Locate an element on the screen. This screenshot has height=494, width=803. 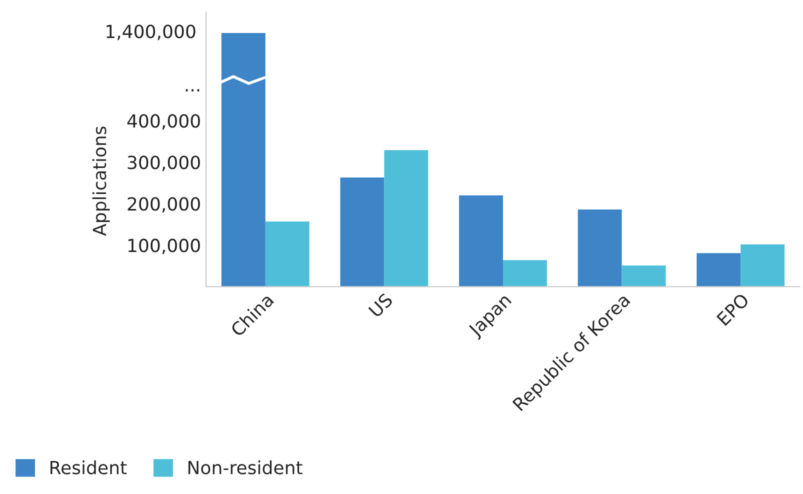
legend-label: Non-resident is located at coordinates (245, 467).